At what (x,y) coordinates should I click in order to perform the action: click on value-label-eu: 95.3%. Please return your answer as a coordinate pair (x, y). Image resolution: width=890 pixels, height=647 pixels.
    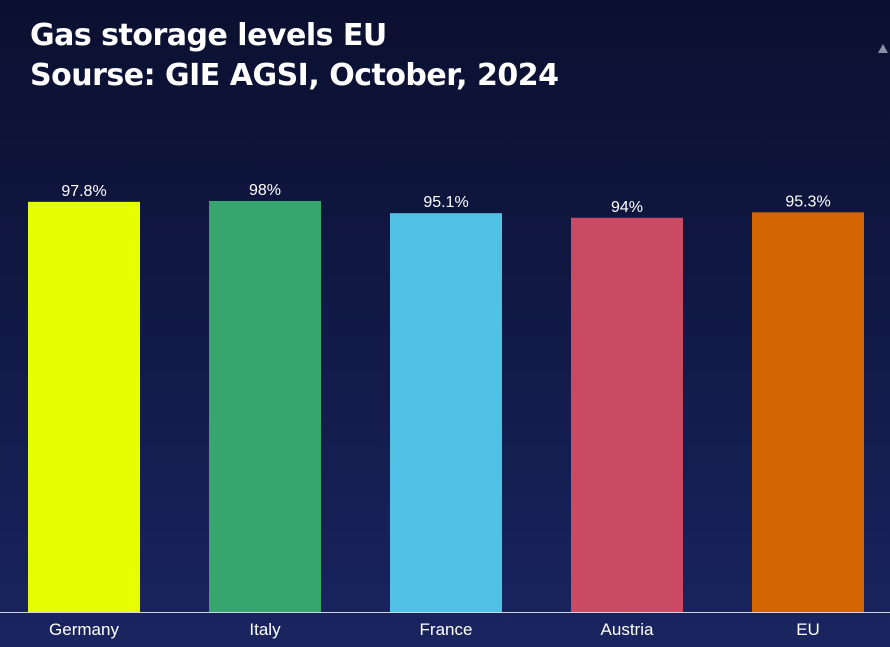
    Looking at the image, I should click on (807, 201).